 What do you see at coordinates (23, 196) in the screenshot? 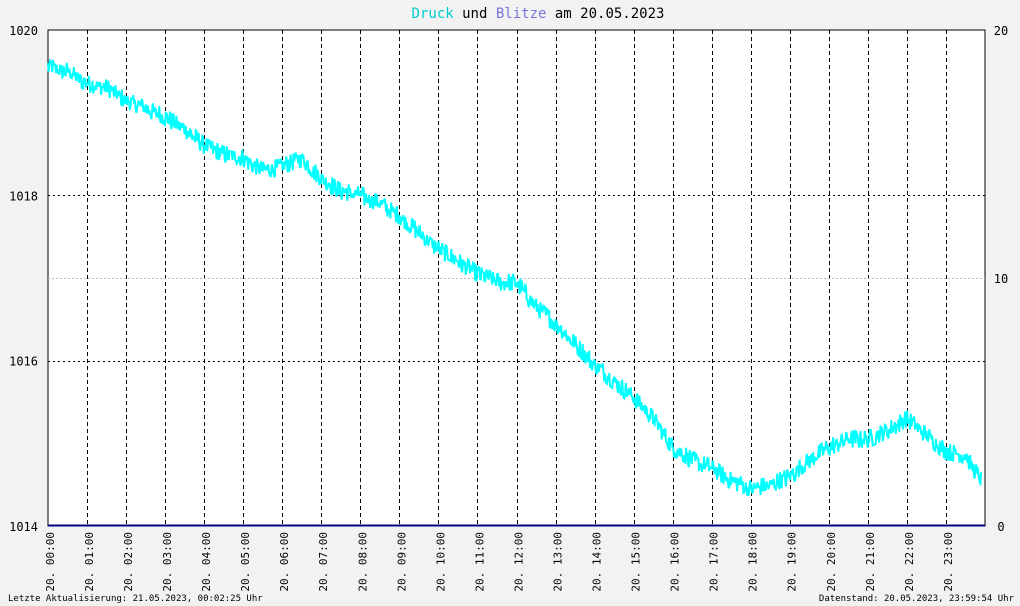
I see `y-tick-left: 1018` at bounding box center [23, 196].